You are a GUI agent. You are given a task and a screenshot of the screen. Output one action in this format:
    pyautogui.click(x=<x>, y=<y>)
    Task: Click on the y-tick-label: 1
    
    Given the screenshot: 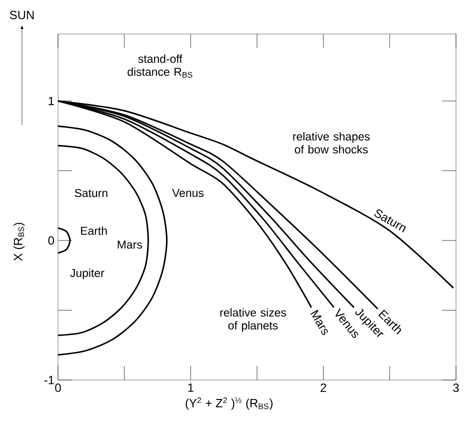 What is the action you would take?
    pyautogui.click(x=51, y=101)
    